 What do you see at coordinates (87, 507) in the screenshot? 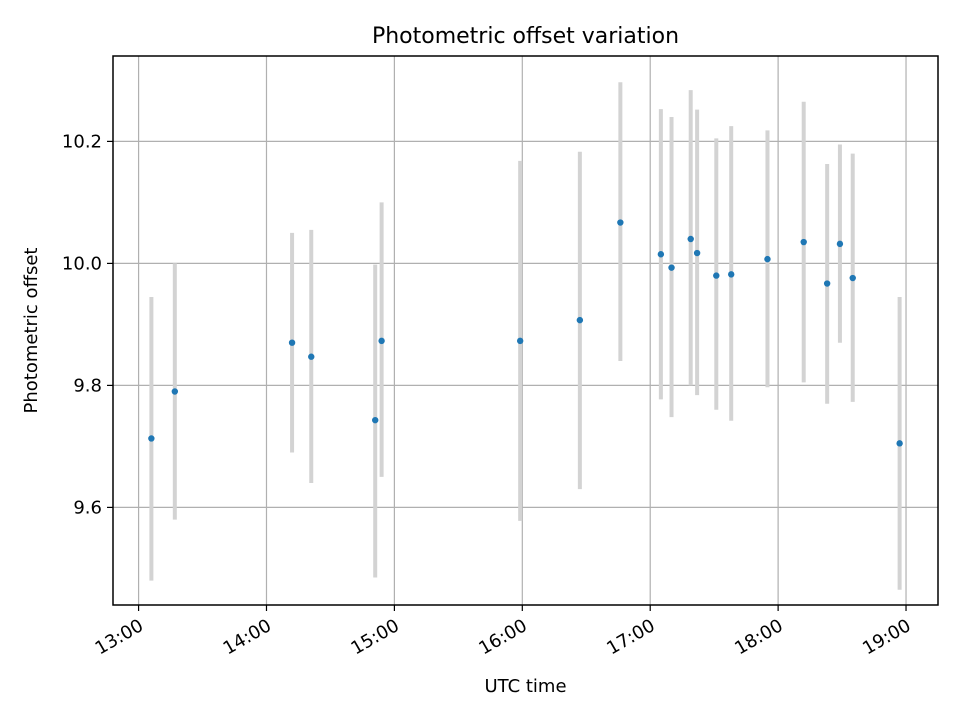
I see `y-tick-label: 9.6` at bounding box center [87, 507].